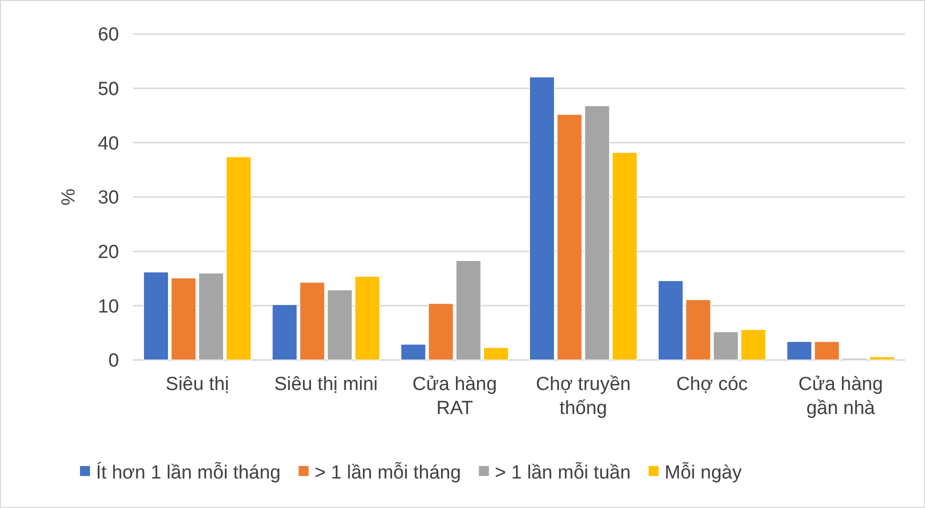 Image resolution: width=925 pixels, height=508 pixels. Describe the element at coordinates (108, 89) in the screenshot. I see `y-tick-label: 50` at that location.